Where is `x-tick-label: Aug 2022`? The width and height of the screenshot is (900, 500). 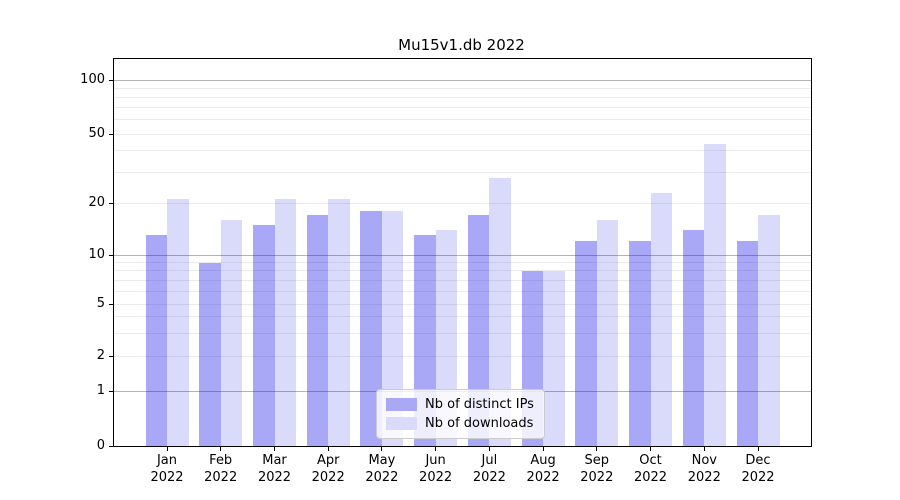 x-tick-label: Aug 2022 is located at coordinates (543, 469).